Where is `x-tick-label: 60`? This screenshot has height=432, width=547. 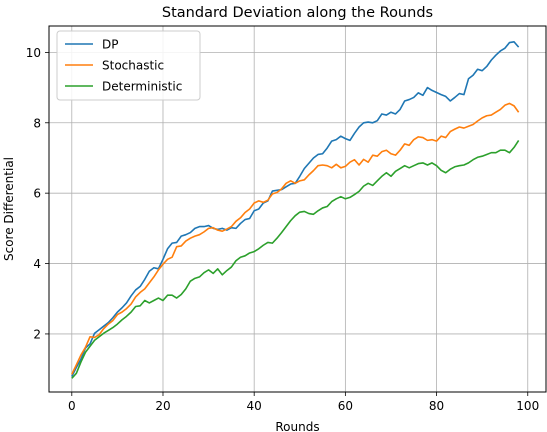
x-tick-label: 60 is located at coordinates (345, 406).